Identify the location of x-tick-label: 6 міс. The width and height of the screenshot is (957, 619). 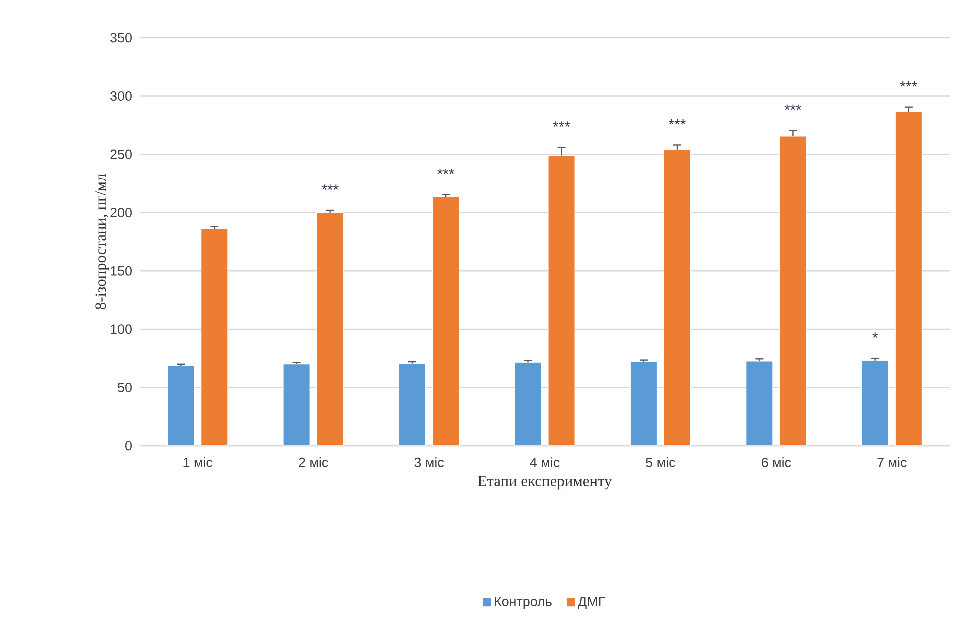
(777, 463).